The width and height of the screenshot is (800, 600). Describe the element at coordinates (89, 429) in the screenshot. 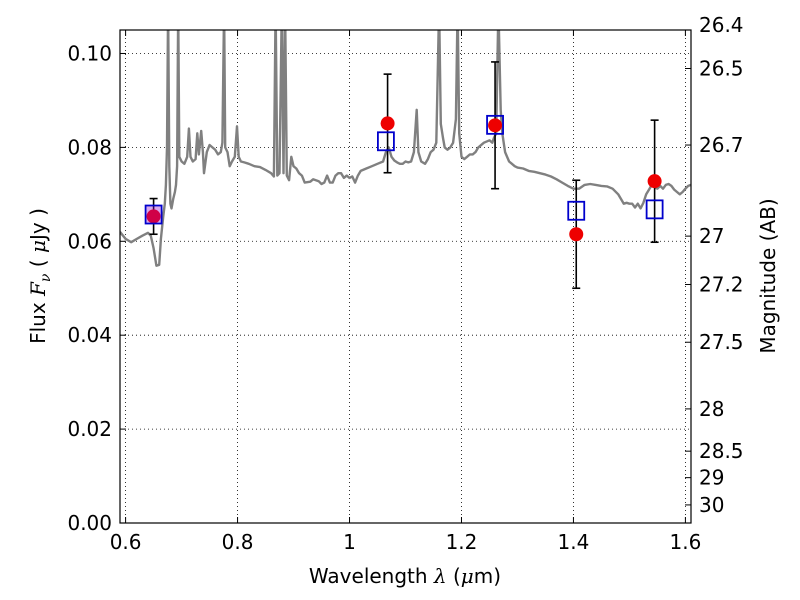

I see `y-tick-label: 0.02` at that location.